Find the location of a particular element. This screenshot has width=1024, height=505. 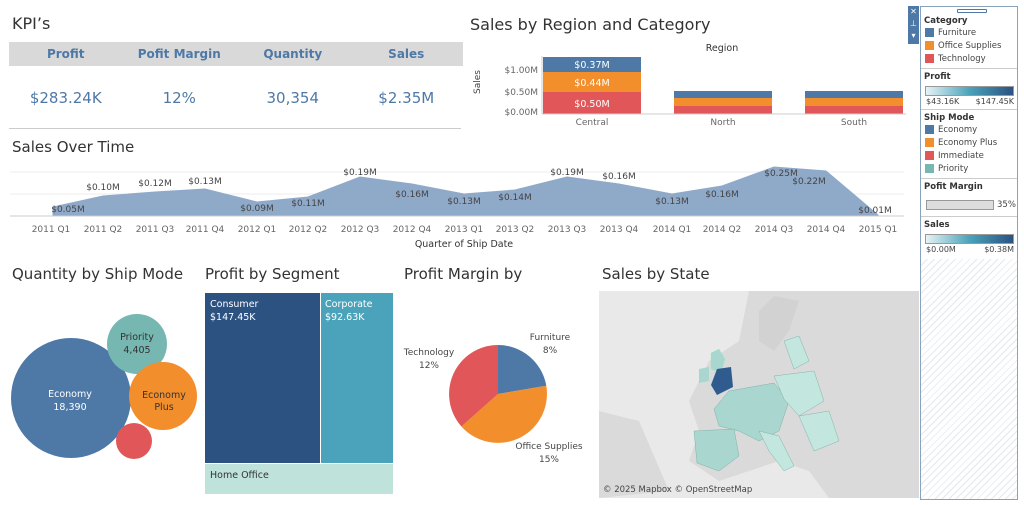

region-iberia is located at coordinates (716, 450).